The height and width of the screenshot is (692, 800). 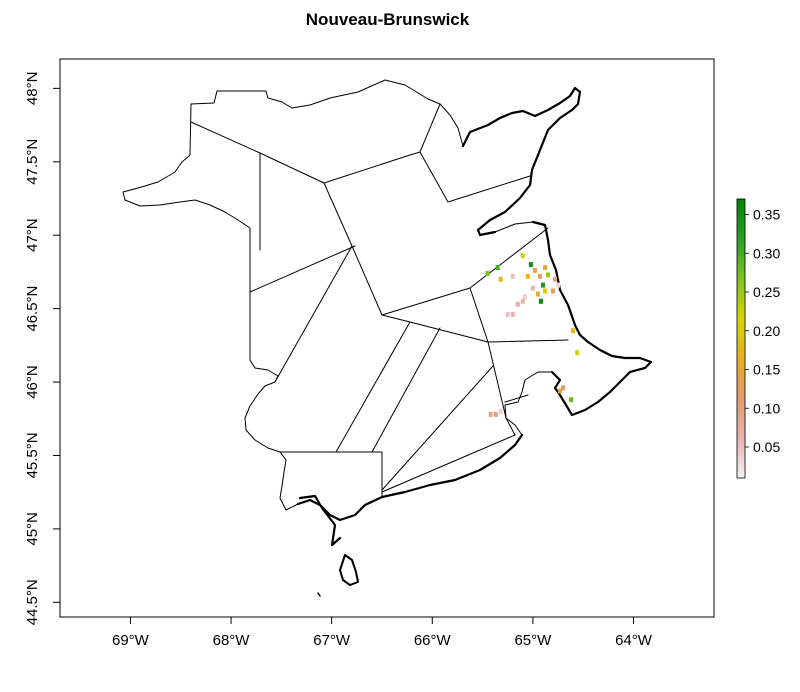 I want to click on legend-tick-label: 0.10, so click(x=766, y=408).